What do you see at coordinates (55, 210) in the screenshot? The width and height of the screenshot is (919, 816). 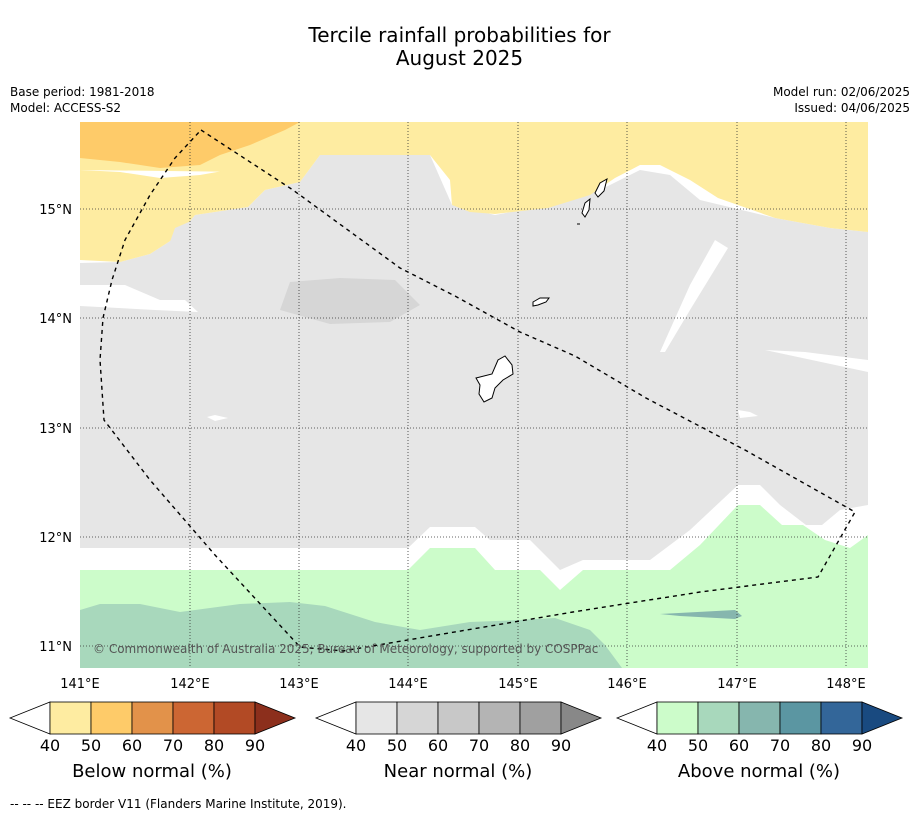 I see `lat-tick-15: 15°N` at bounding box center [55, 210].